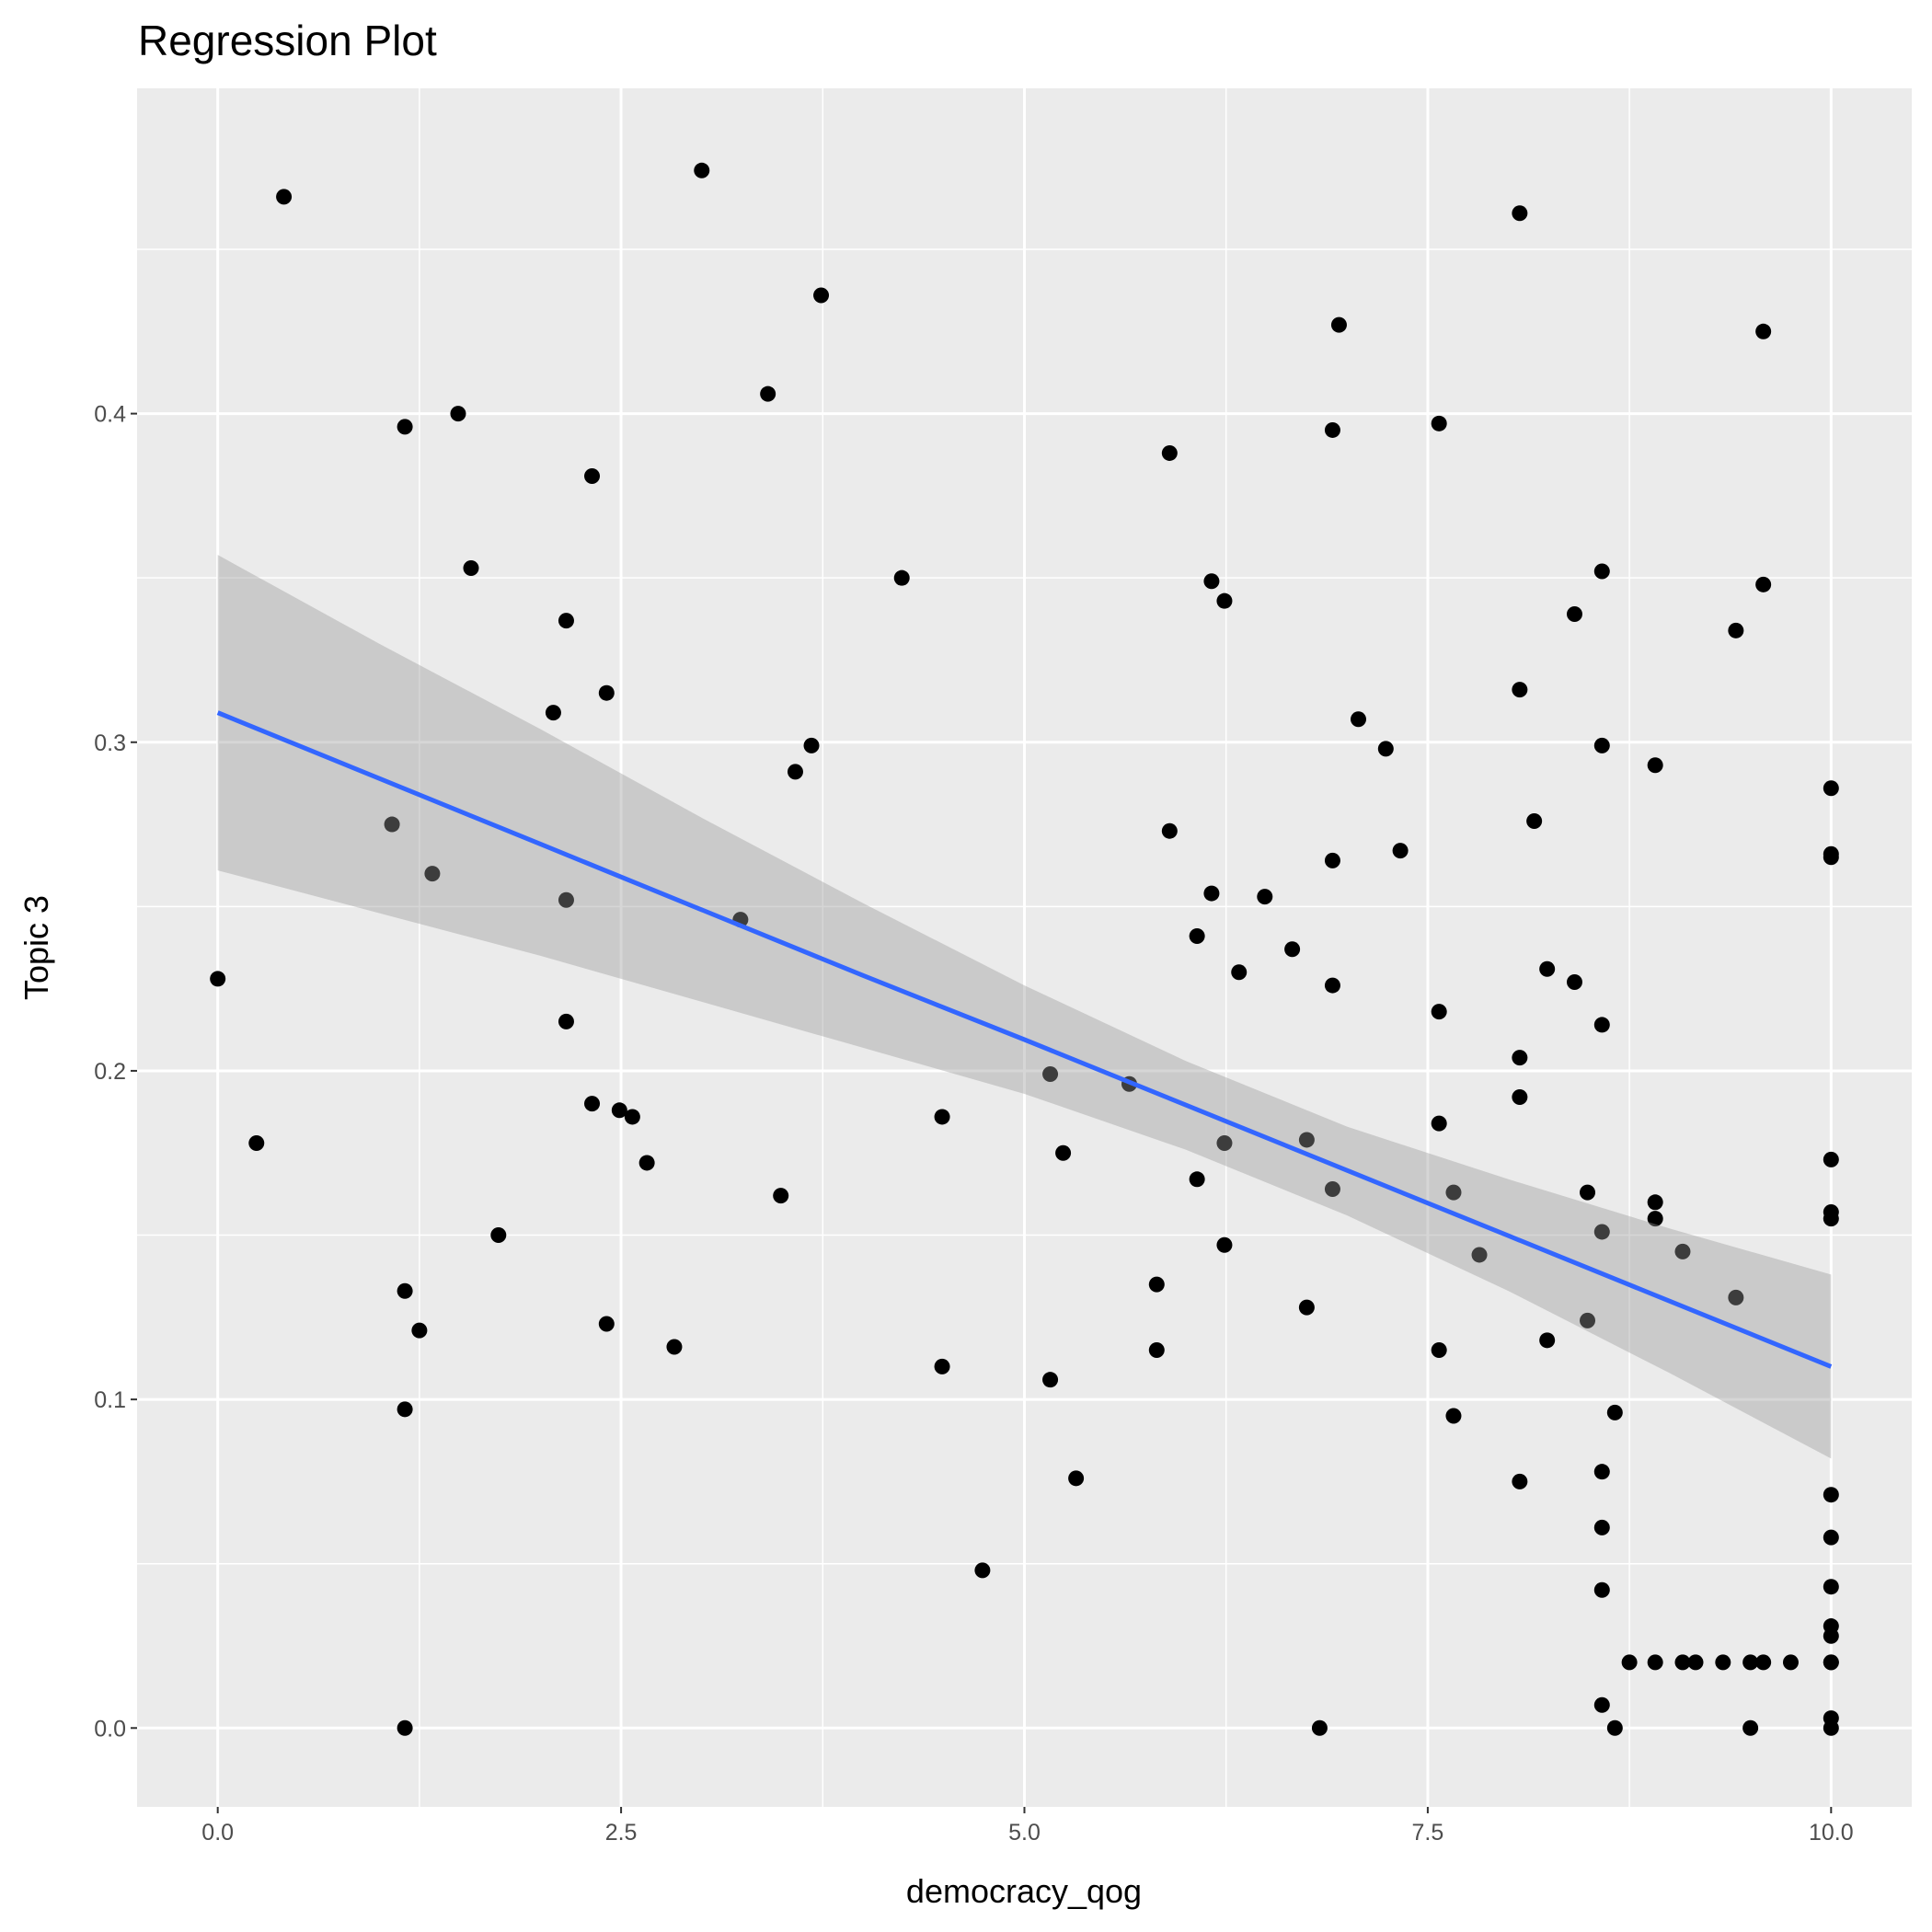  I want to click on x-axis-ticks: 0.0 2.5 5.0 7.5 10.0, so click(1027, 1826).